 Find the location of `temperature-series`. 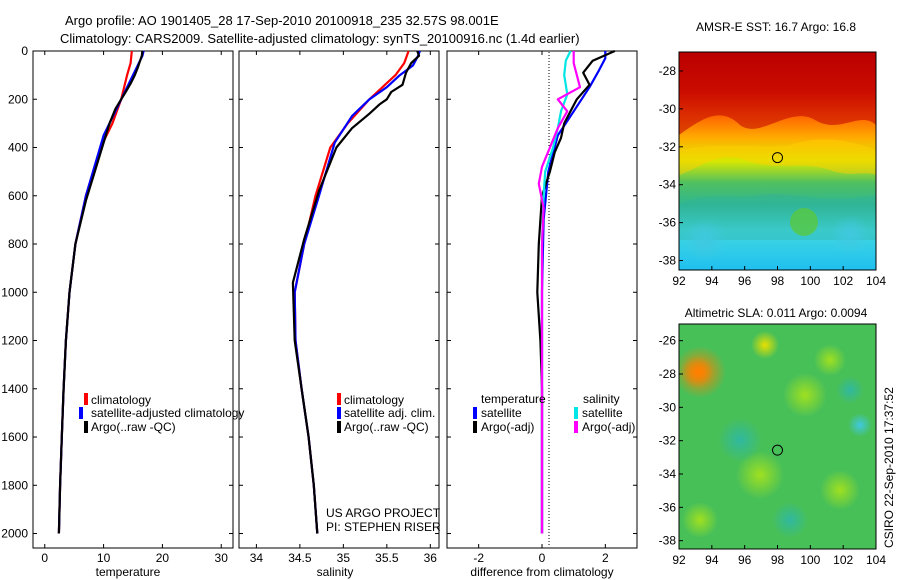

temperature-series is located at coordinates (101, 292).